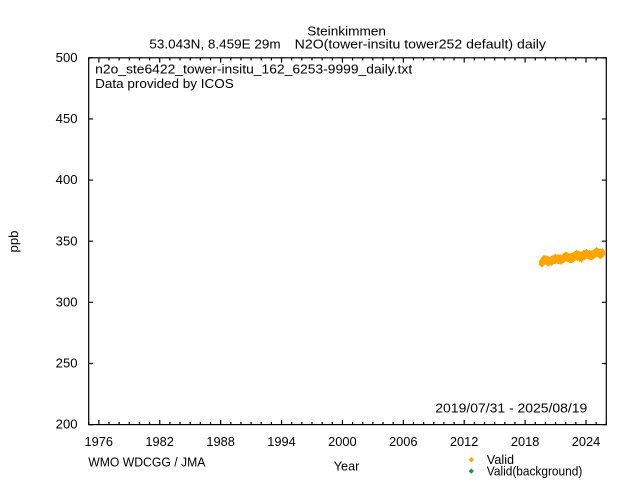 Image resolution: width=640 pixels, height=485 pixels. What do you see at coordinates (67, 180) in the screenshot?
I see `svg-text: 400` at bounding box center [67, 180].